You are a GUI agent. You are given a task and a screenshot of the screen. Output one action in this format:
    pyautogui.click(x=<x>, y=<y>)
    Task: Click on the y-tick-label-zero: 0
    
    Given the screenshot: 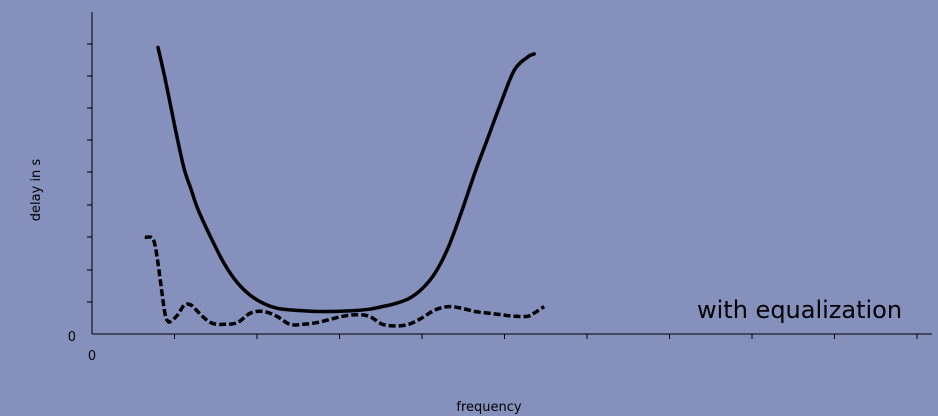 What is the action you would take?
    pyautogui.click(x=72, y=337)
    